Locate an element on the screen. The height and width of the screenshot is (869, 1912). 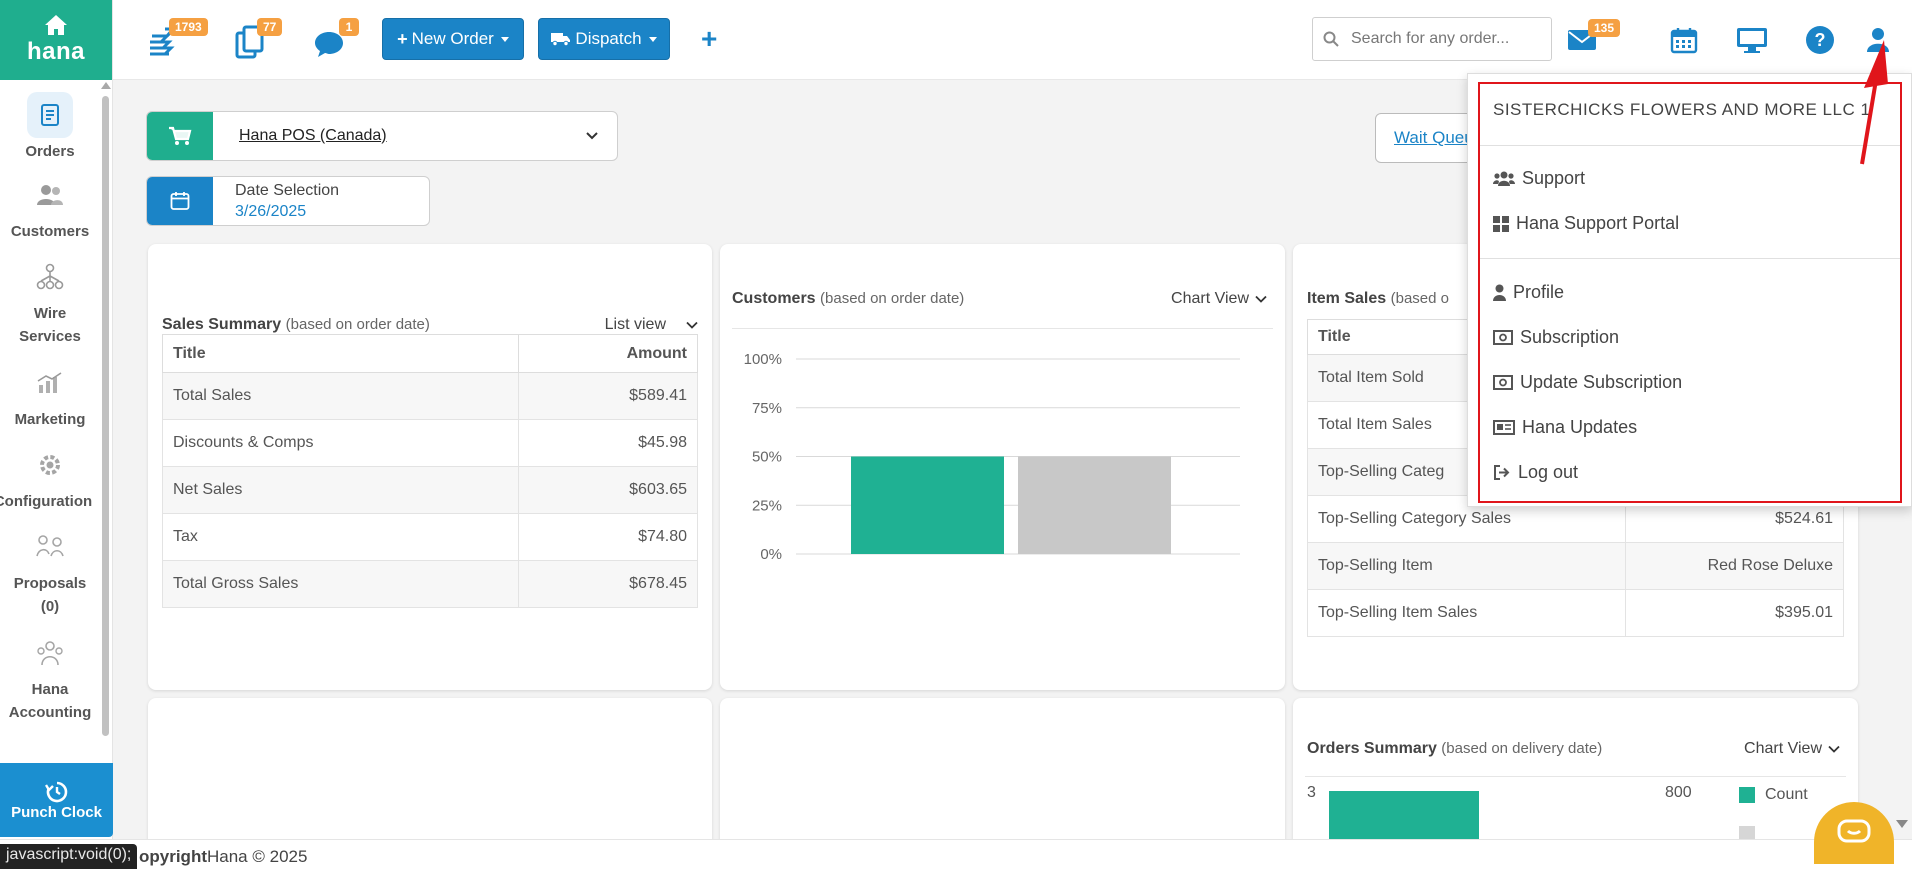
sidebar-scrollbar is located at coordinates (106, 427).